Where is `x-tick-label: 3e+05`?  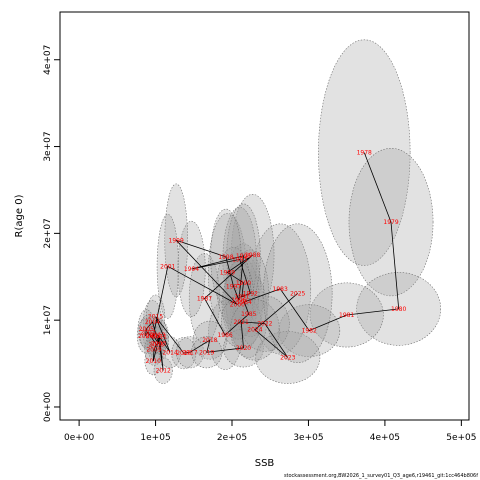
x-tick-label: 3e+05 is located at coordinates (308, 438).